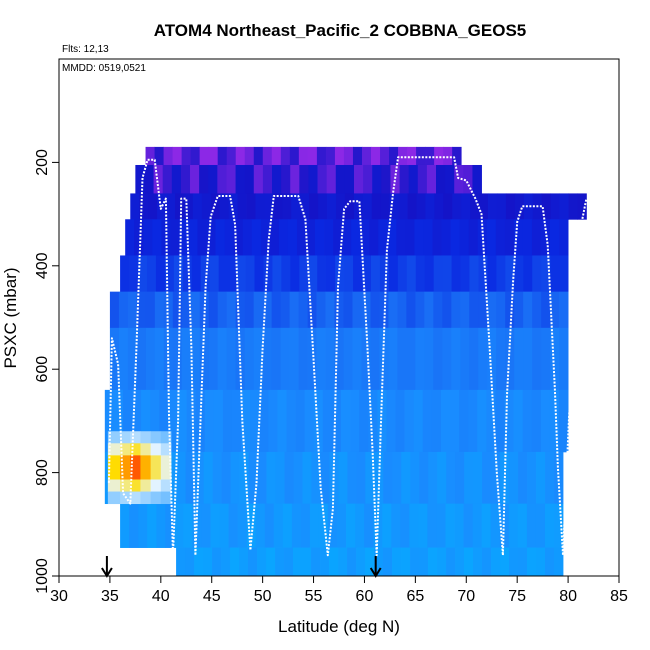 This screenshot has width=650, height=650. I want to click on hotspot-cell, so click(135, 449).